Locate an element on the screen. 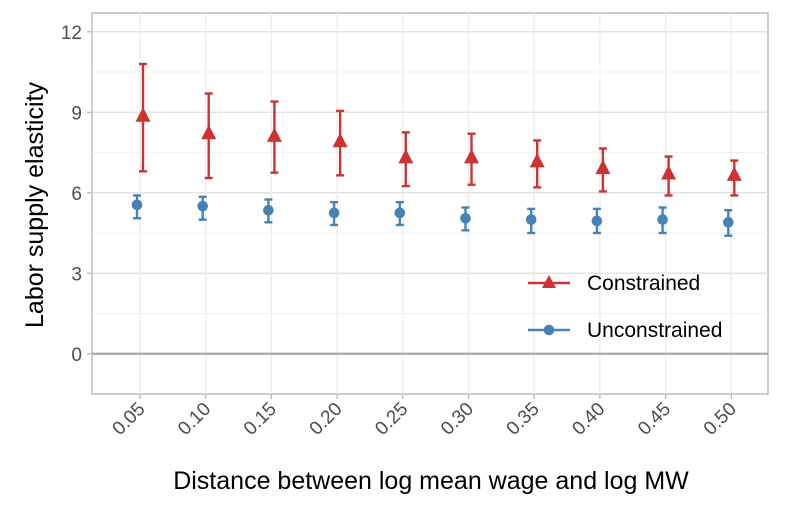 The image size is (785, 510). legend-key-triangle is located at coordinates (549, 281).